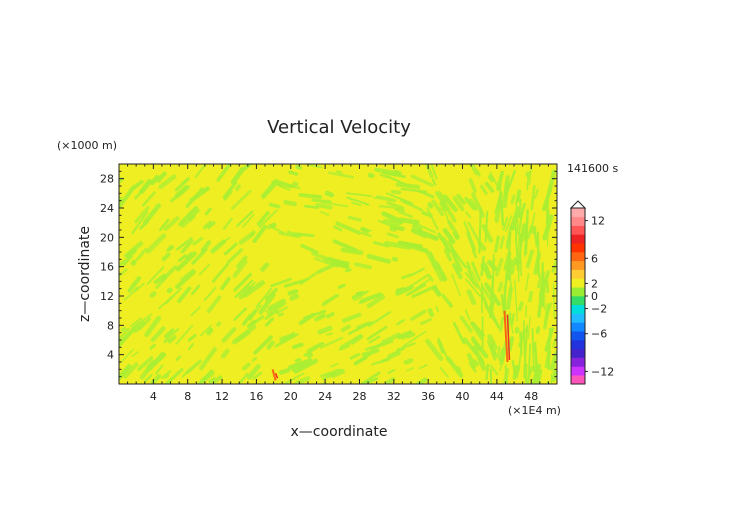 This screenshot has height=532, width=752. I want to click on y-tick-label: 16, so click(107, 267).